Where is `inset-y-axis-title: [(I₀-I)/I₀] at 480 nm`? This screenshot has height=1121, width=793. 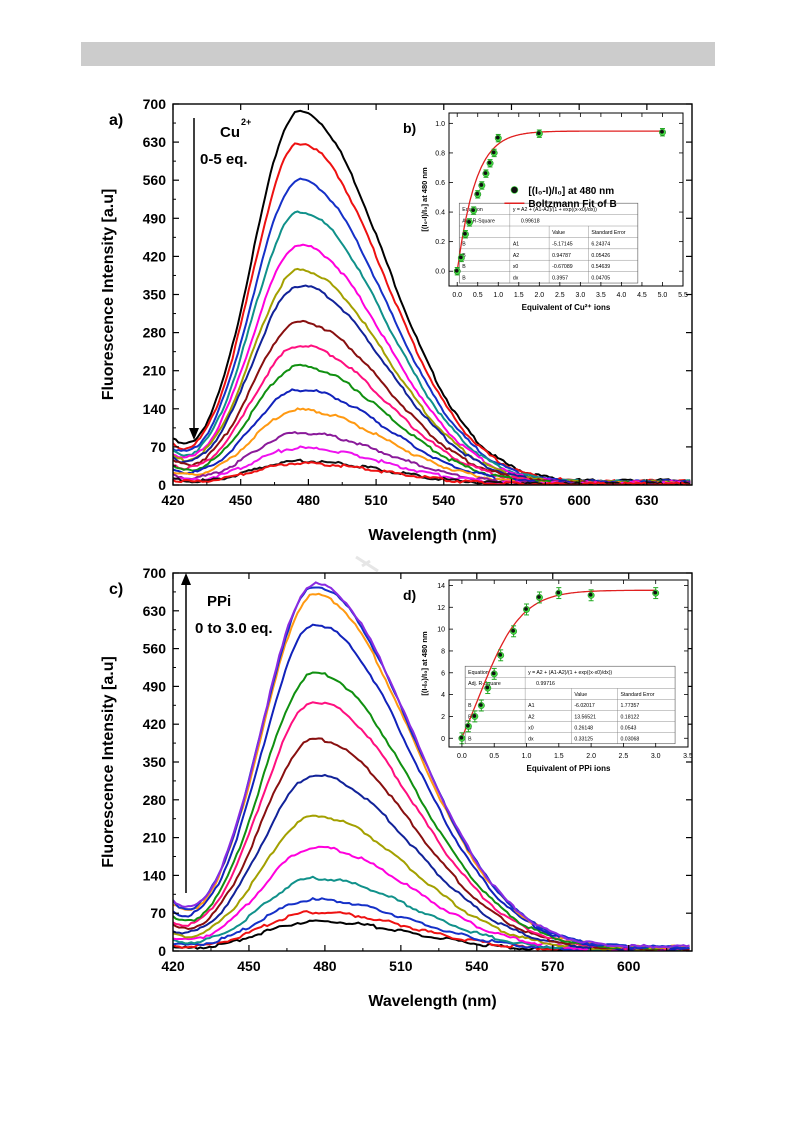 inset-y-axis-title: [(I₀-I)/I₀] at 480 nm is located at coordinates (424, 199).